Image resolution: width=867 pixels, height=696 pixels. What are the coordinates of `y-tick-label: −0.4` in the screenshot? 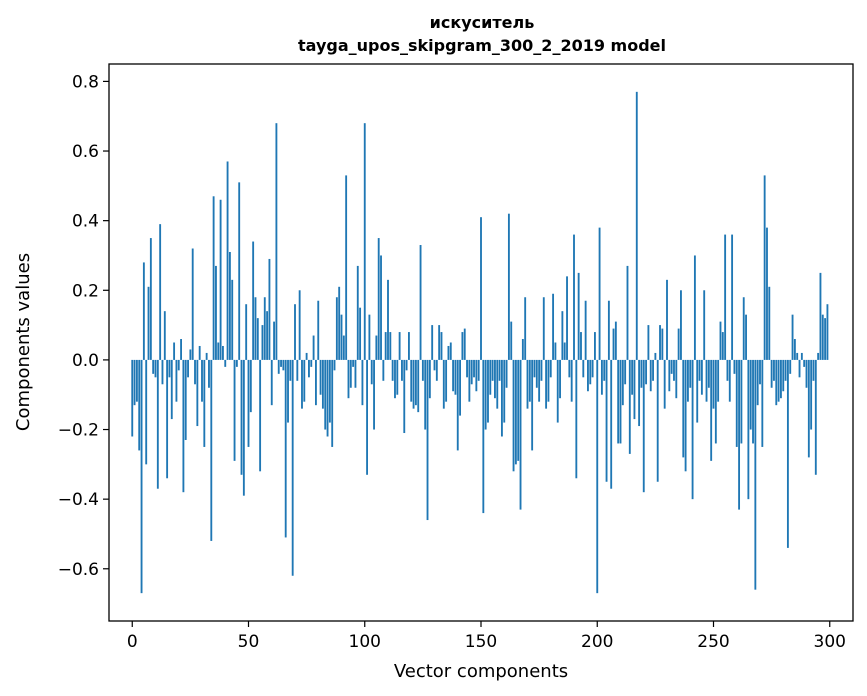 It's located at (78, 500).